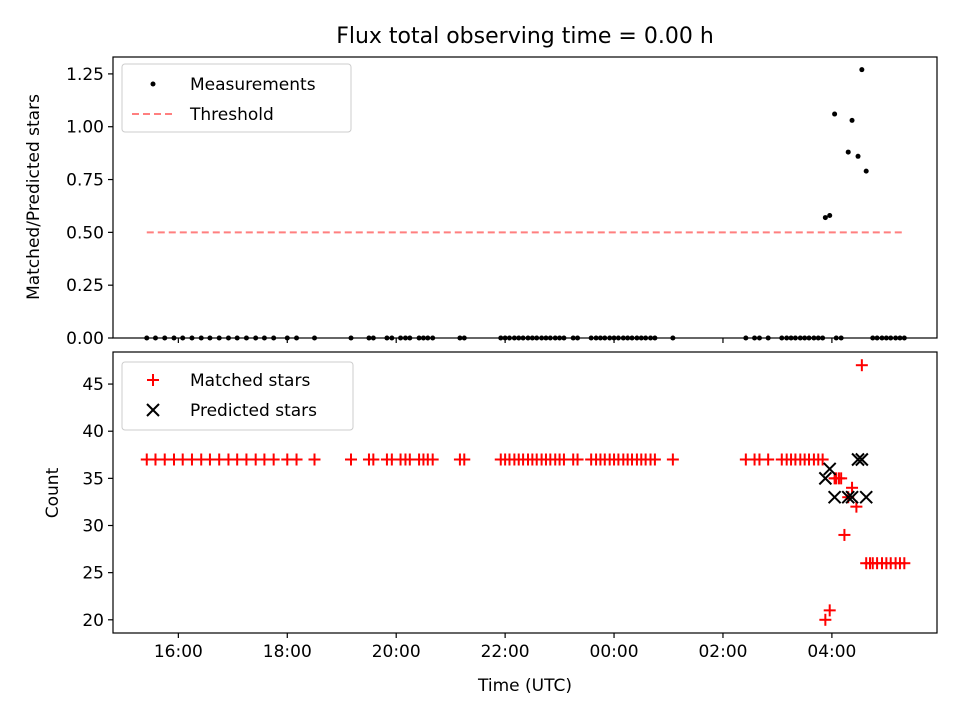  I want to click on counts-ytick-label: 35, so click(93, 479).